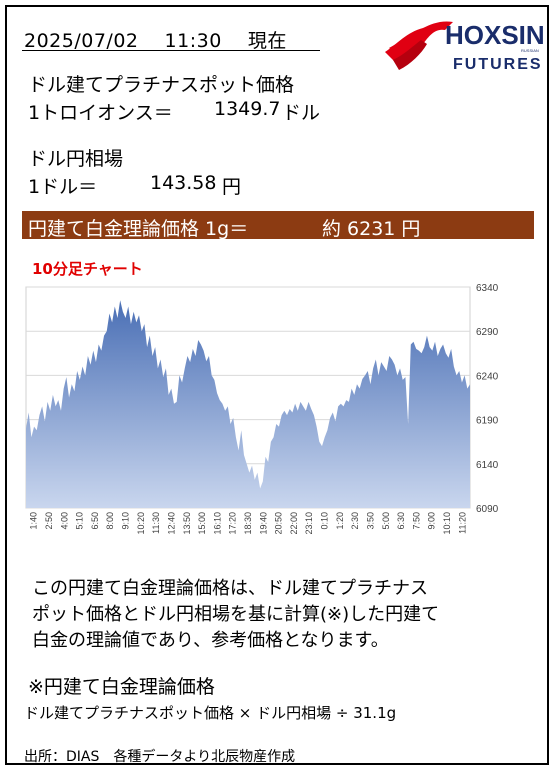 This screenshot has width=557, height=772. What do you see at coordinates (278, 225) in the screenshot?
I see `theoretical-price-bar` at bounding box center [278, 225].